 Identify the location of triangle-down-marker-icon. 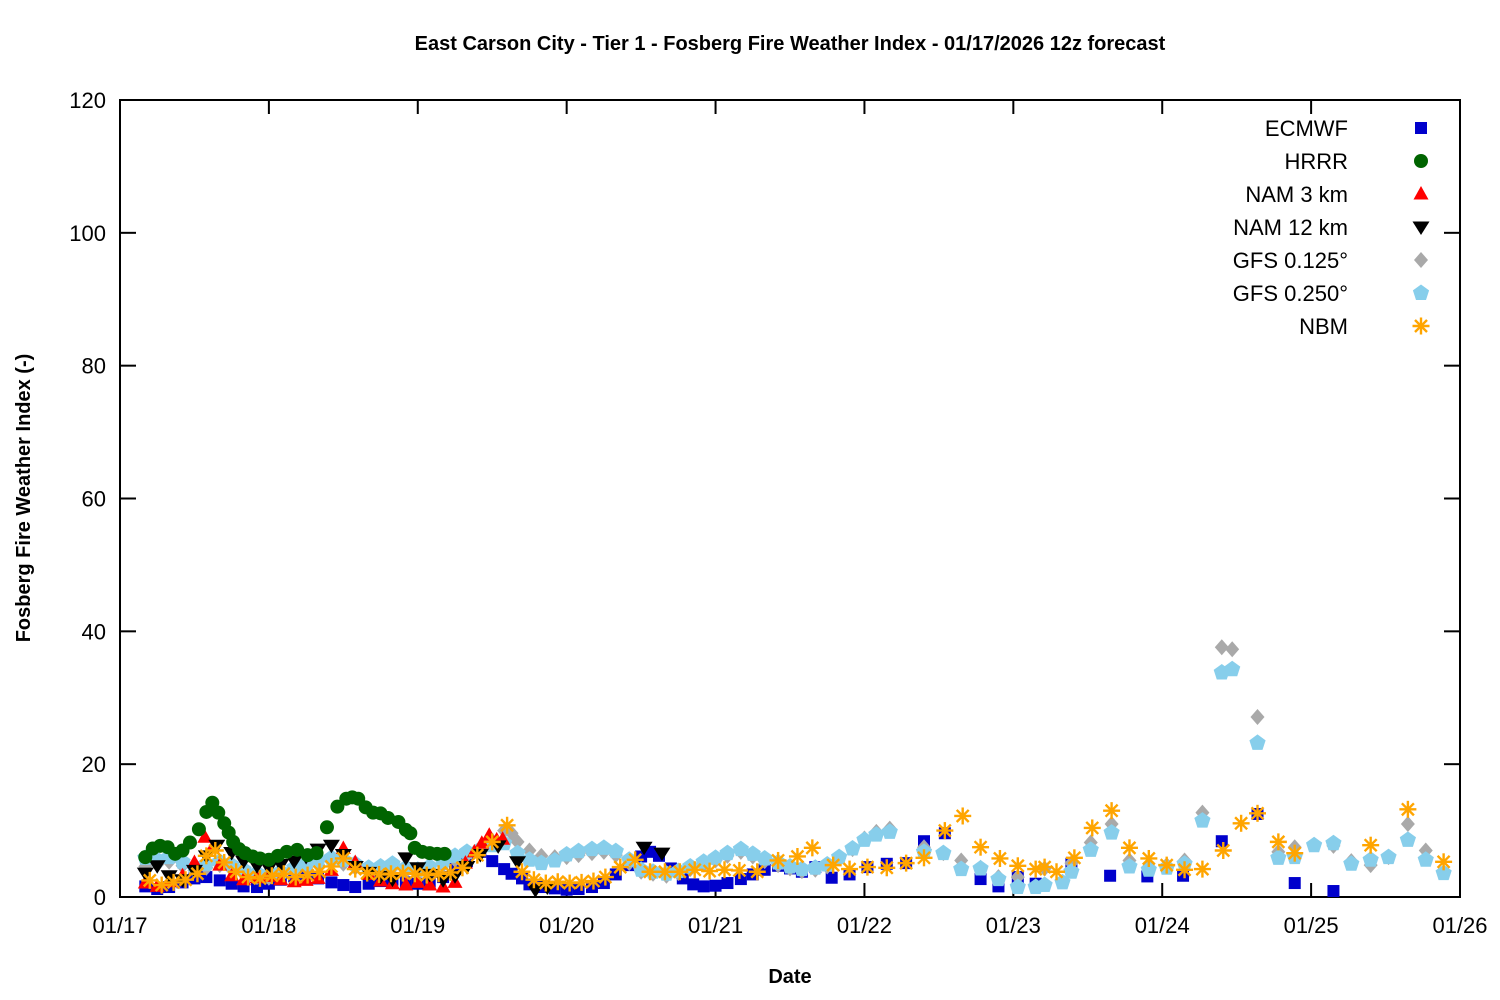
(269, 869).